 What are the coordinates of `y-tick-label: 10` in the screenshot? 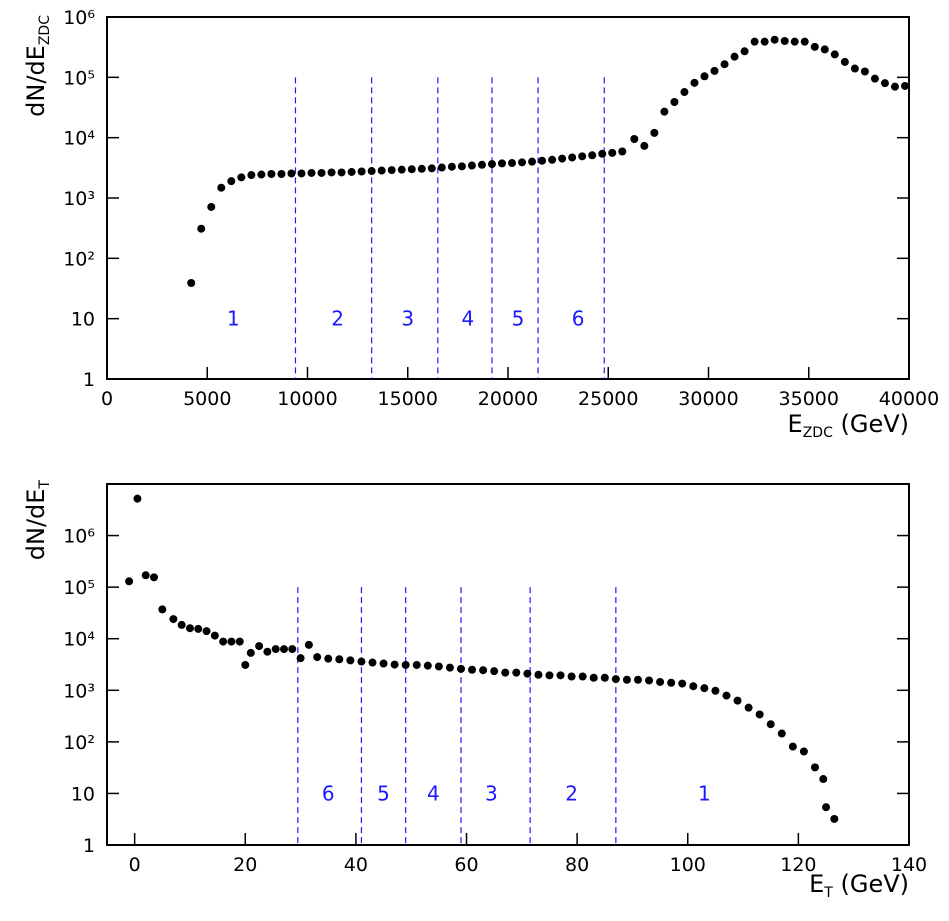 It's located at (83, 794).